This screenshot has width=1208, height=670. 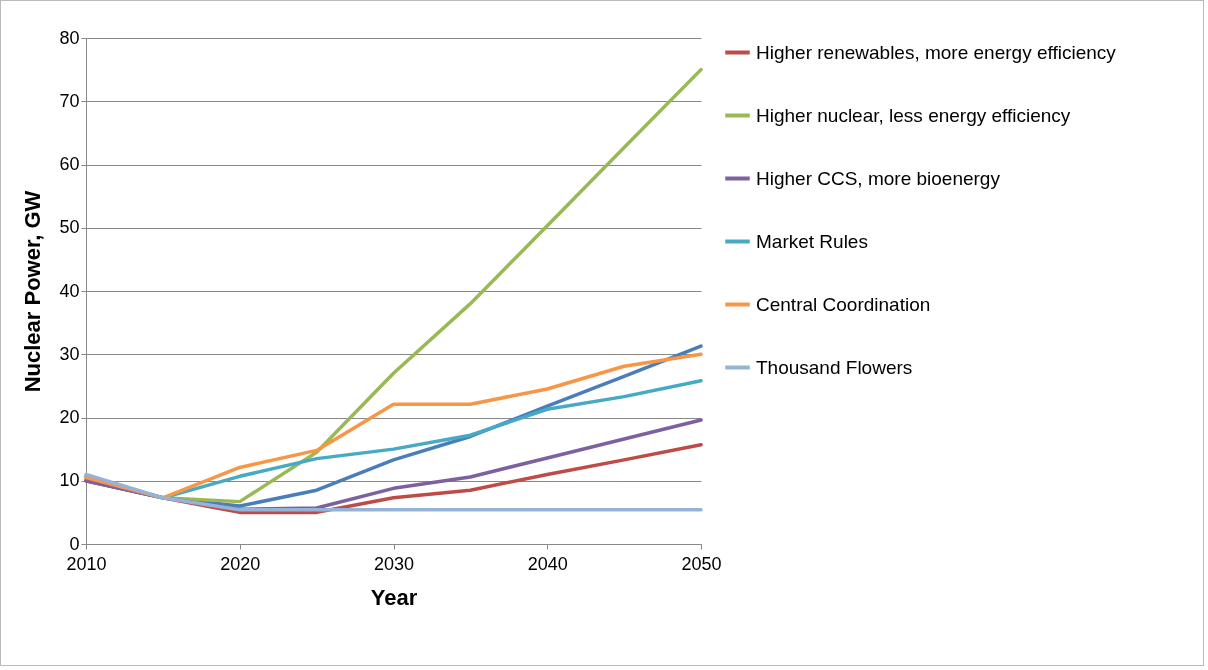 What do you see at coordinates (33, 291) in the screenshot?
I see `y-axis-title: Nuclear Power, GW` at bounding box center [33, 291].